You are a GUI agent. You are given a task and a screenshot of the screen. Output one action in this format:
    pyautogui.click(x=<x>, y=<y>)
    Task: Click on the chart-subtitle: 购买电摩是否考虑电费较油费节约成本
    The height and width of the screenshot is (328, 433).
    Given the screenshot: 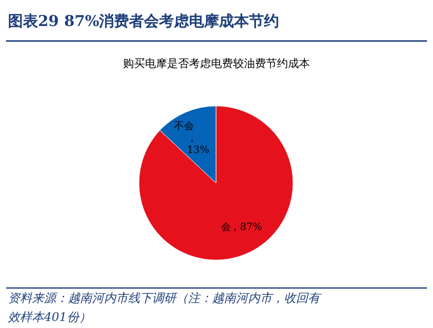 What is the action you would take?
    pyautogui.click(x=216, y=63)
    